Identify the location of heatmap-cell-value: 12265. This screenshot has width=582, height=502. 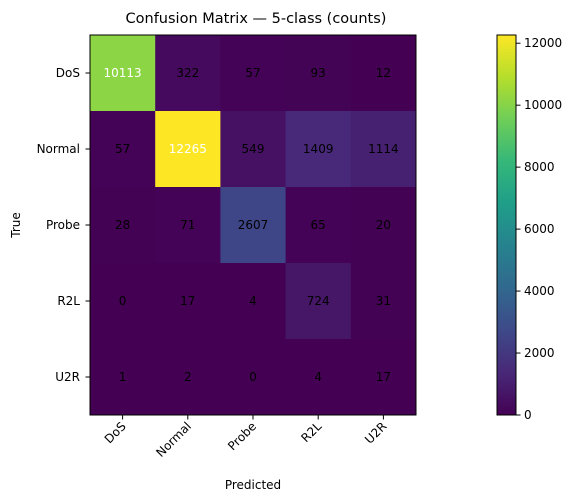
(188, 149).